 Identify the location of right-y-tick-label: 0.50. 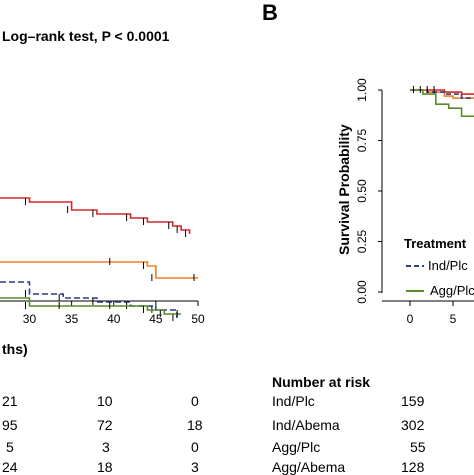
(362, 191).